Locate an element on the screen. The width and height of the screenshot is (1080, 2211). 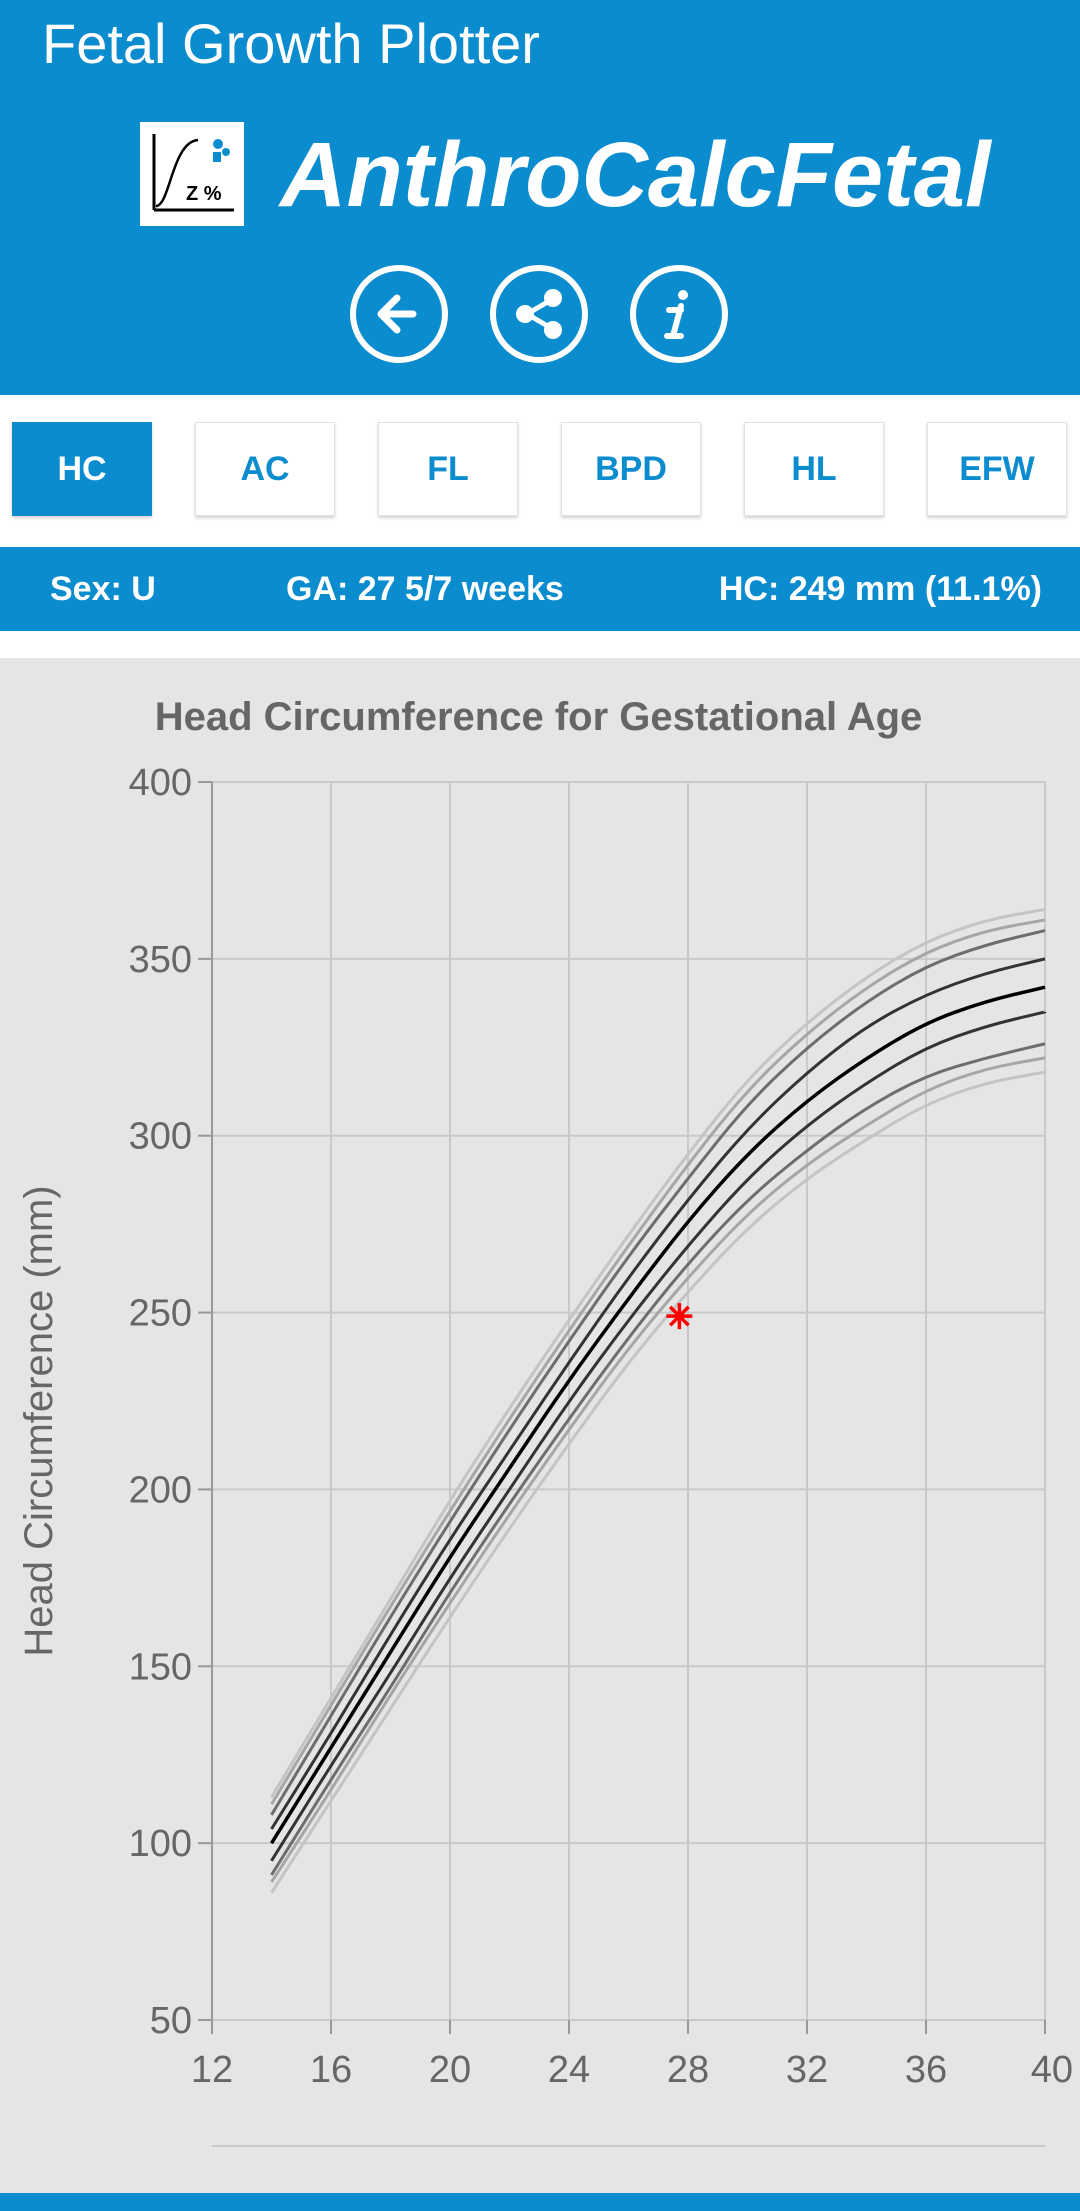
x-tick-label: 36 is located at coordinates (926, 2070).